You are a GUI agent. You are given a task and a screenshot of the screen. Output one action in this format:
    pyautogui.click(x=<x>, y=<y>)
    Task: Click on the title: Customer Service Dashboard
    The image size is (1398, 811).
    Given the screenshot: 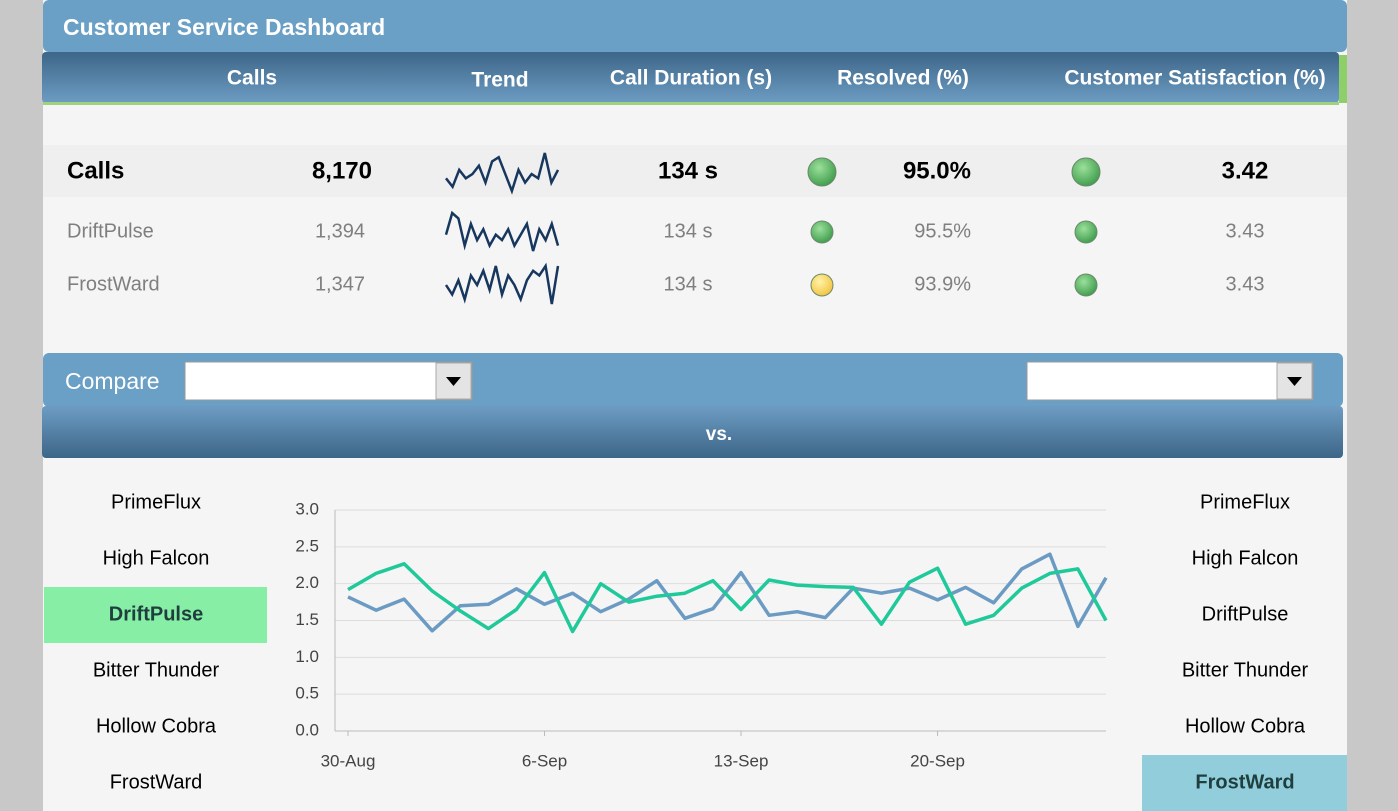 What is the action you would take?
    pyautogui.click(x=224, y=27)
    